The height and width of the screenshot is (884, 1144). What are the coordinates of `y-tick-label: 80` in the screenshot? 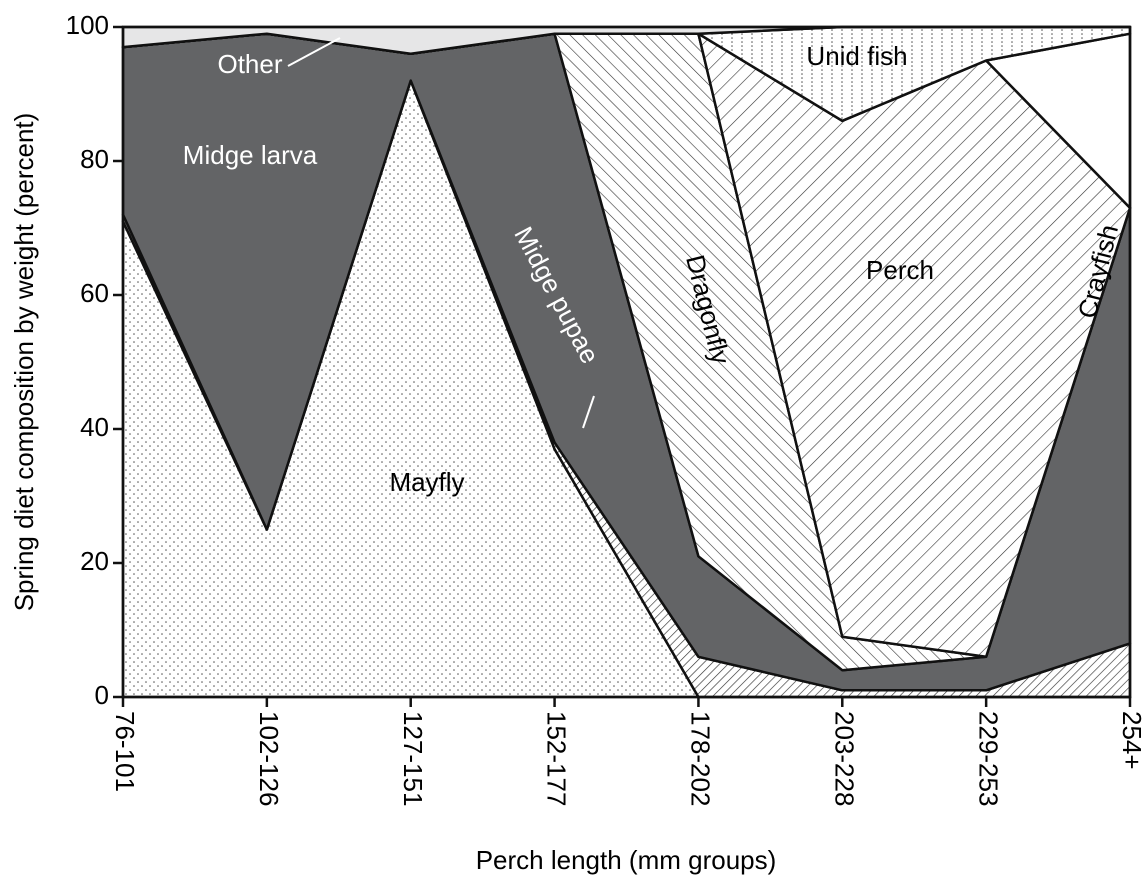 It's located at (94, 159).